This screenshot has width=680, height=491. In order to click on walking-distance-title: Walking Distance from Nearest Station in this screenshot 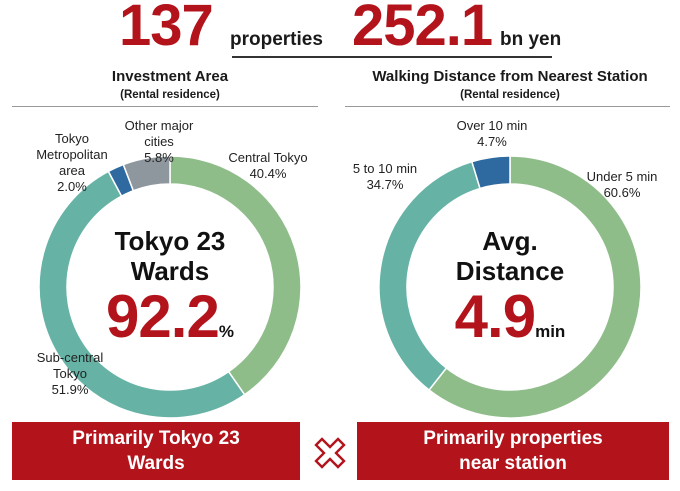, I will do `click(510, 76)`.